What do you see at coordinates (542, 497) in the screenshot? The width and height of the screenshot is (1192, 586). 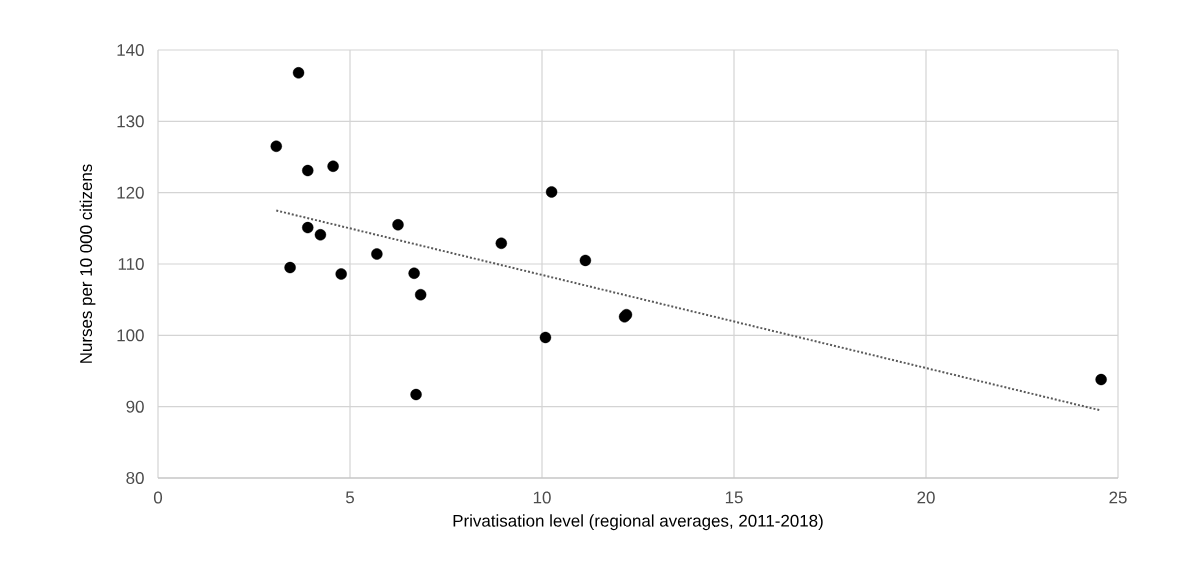 I see `x-tick-label: 10` at bounding box center [542, 497].